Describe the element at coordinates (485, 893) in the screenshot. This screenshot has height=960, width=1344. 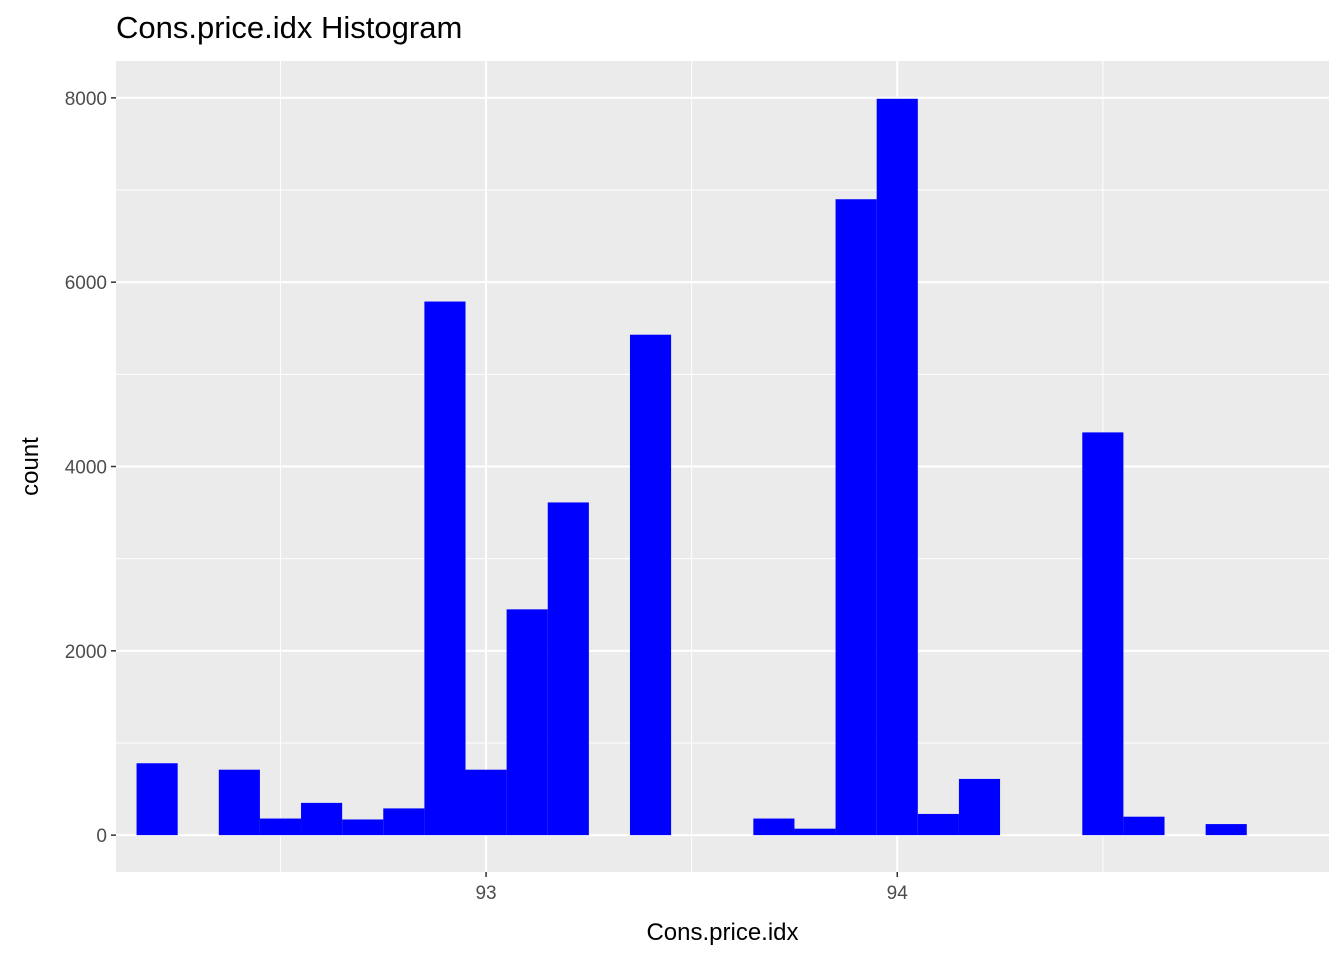
I see `x-tick-label: 93` at that location.